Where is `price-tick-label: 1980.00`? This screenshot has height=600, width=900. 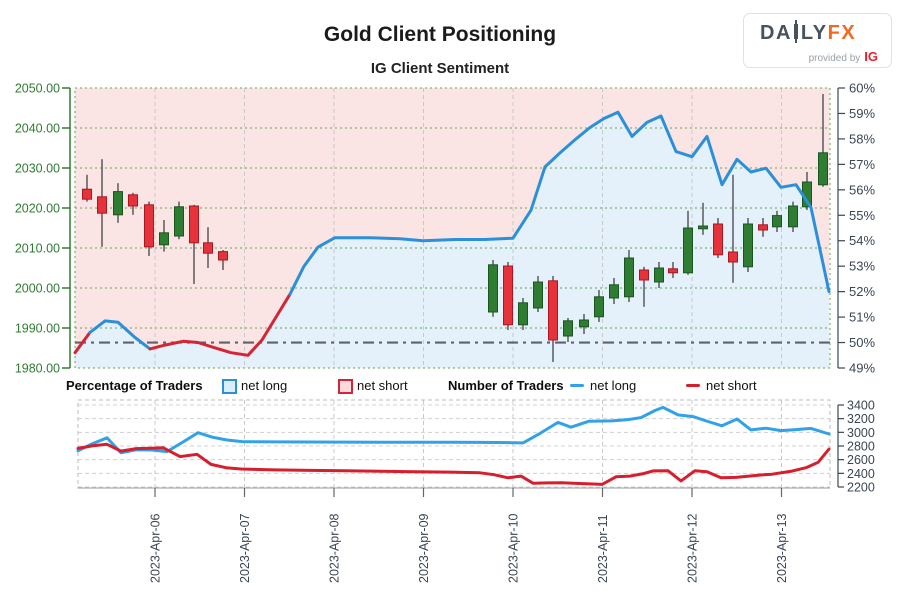 price-tick-label: 1980.00 is located at coordinates (37, 369).